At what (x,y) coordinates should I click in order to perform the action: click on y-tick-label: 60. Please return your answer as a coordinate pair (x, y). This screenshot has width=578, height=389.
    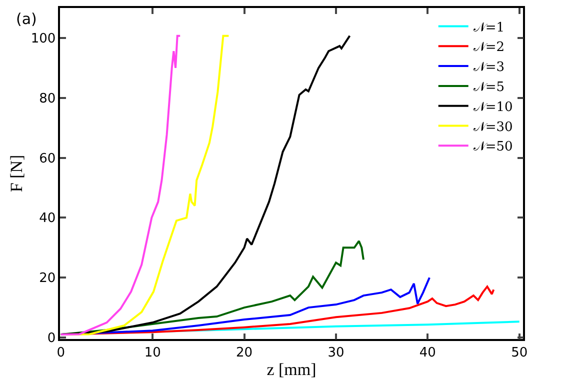
    Looking at the image, I should click on (47, 158).